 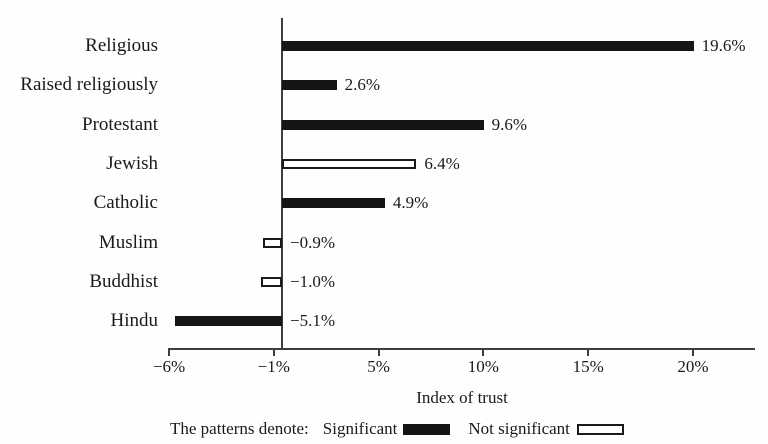 I want to click on category-label: Jewish, so click(x=132, y=163).